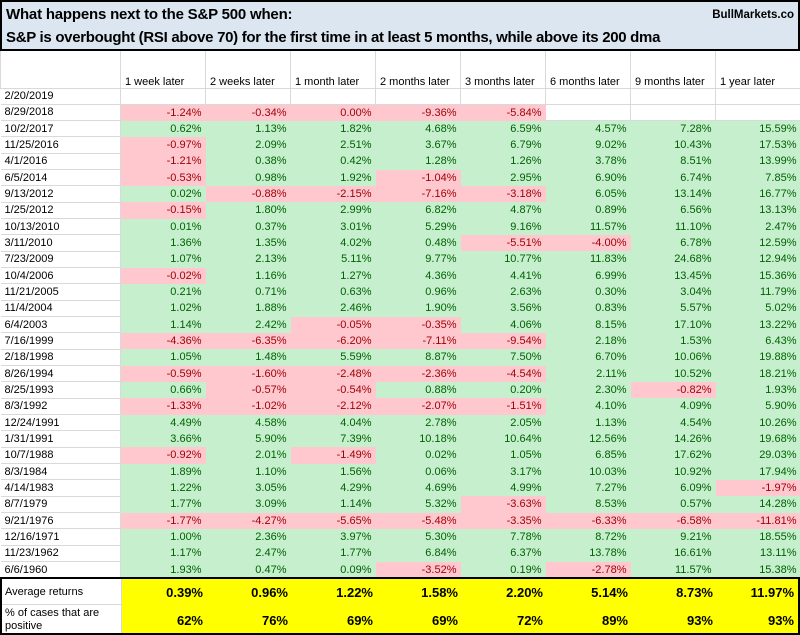 The width and height of the screenshot is (800, 635). Describe the element at coordinates (184, 592) in the screenshot. I see `summary-value-cell: 0.39%` at that location.